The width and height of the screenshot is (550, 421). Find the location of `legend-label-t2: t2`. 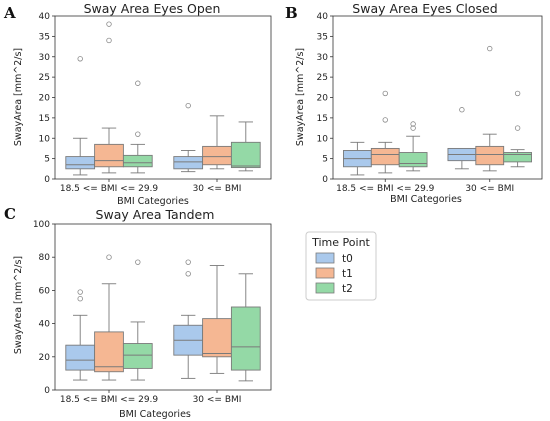

legend-label-t2: t2 is located at coordinates (347, 289).